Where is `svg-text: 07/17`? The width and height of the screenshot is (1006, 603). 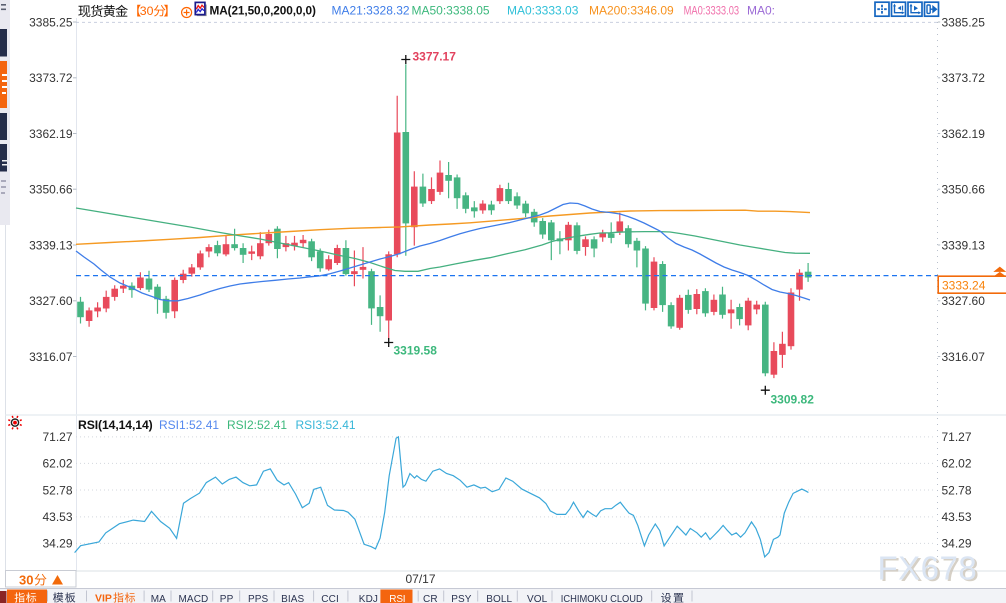
svg-text: 07/17 is located at coordinates (421, 579).